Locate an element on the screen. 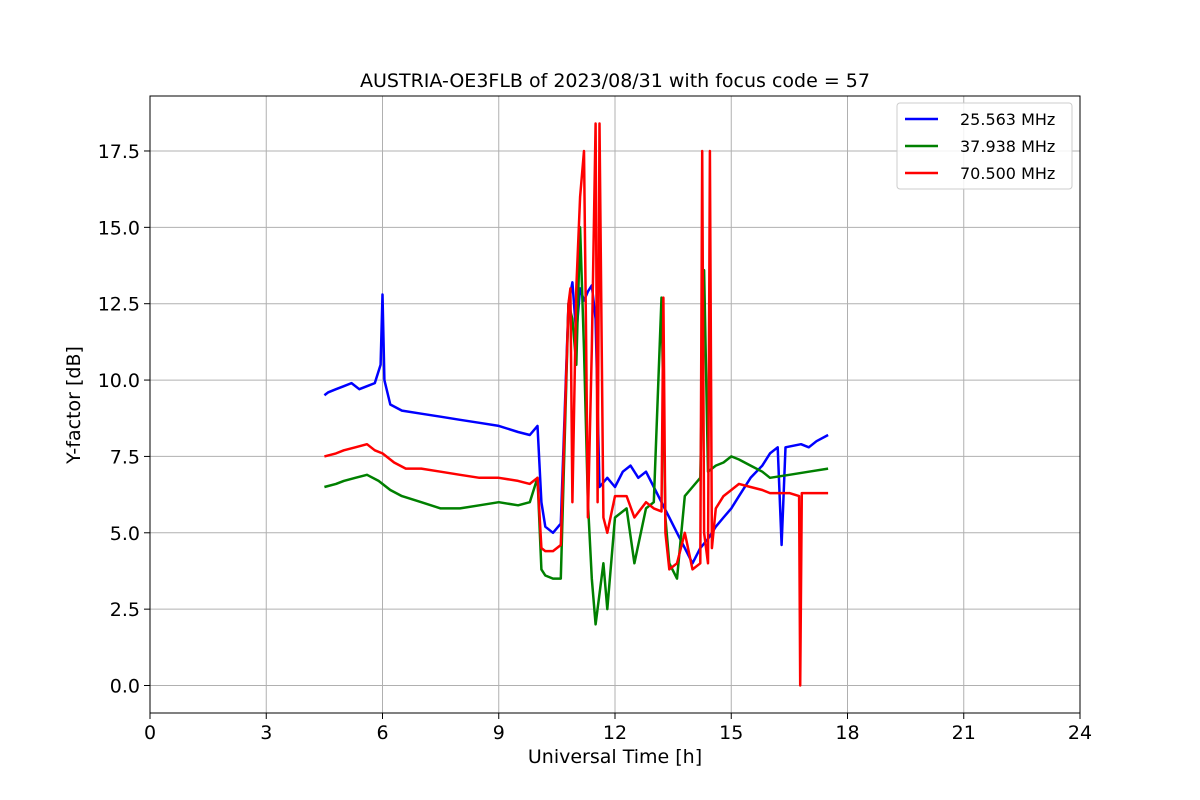 This screenshot has width=1200, height=800. y-tick-label: 12.5 is located at coordinates (119, 305).